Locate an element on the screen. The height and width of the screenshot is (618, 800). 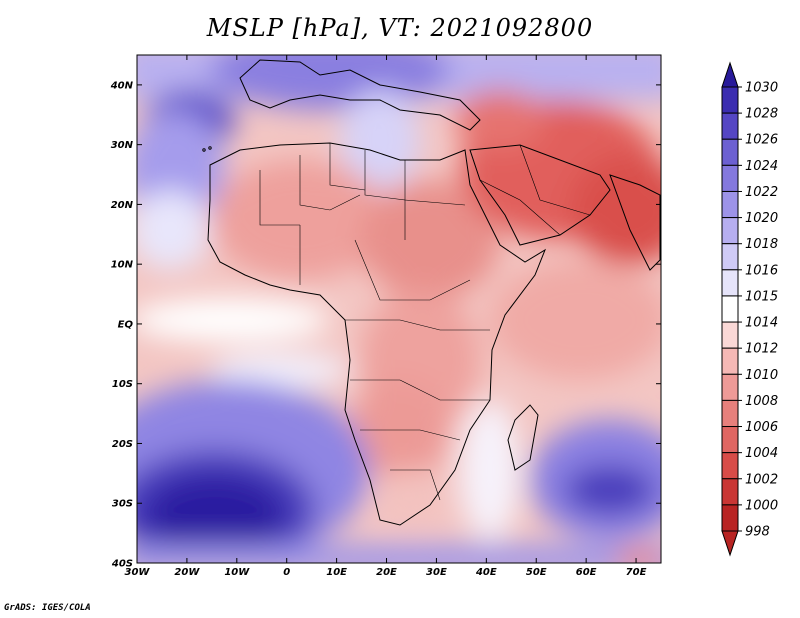
colorbar-label: 1018 is located at coordinates (761, 244).